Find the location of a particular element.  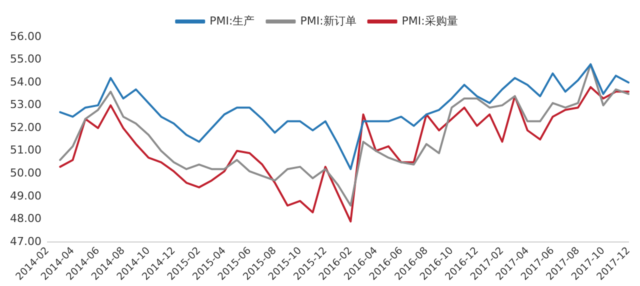

y-tick-label: 50.00 is located at coordinates (26, 173).